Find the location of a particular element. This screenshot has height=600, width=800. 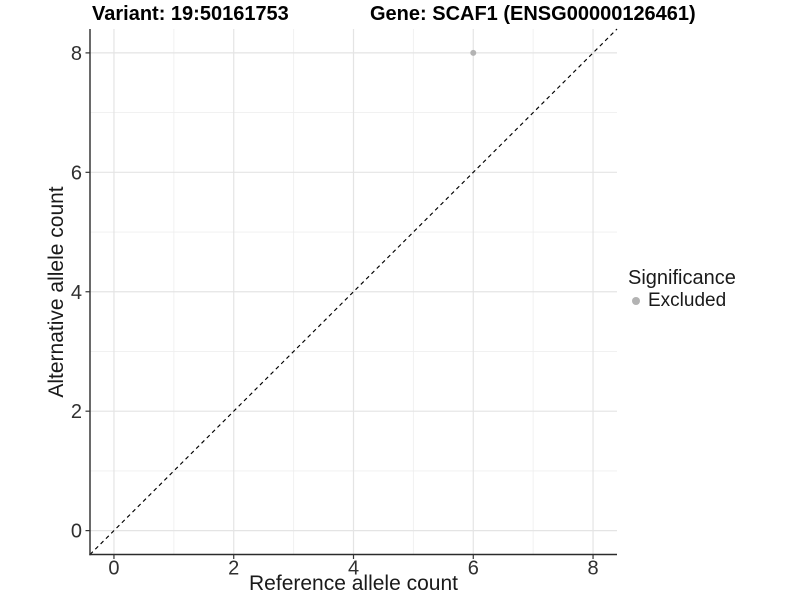

legend-point-icon is located at coordinates (636, 301).